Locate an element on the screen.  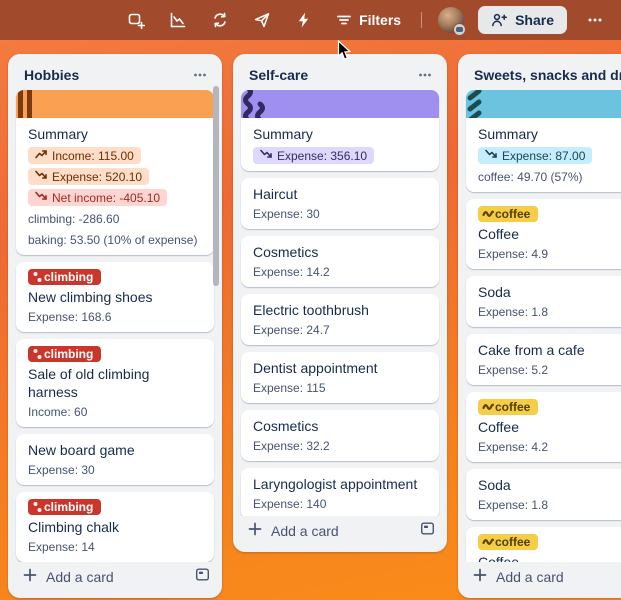
list-title: Hobbies is located at coordinates (52, 75).